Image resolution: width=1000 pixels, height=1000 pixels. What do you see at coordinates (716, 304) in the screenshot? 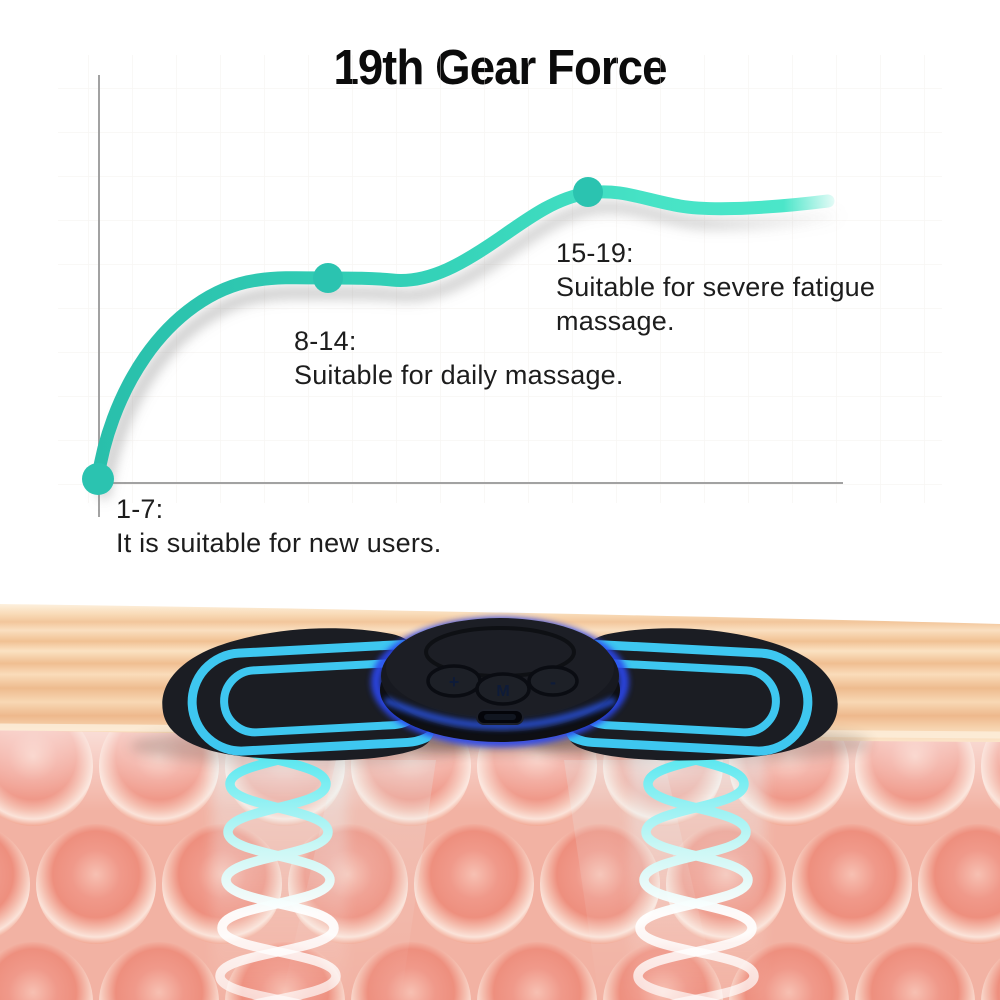
I see `annotation-text: Suitable for severe fatigue massage.` at bounding box center [716, 304].